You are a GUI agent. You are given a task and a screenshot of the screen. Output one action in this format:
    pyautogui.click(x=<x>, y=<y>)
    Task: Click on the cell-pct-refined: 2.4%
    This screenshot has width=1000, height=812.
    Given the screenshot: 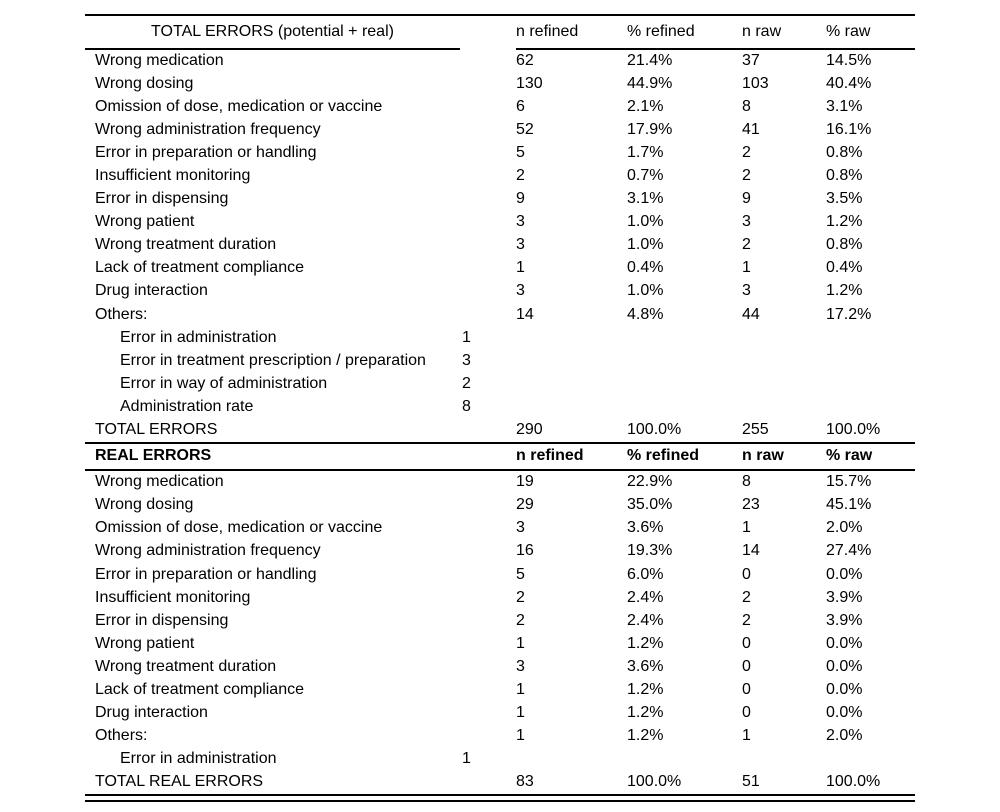 What is the action you would take?
    pyautogui.click(x=645, y=620)
    